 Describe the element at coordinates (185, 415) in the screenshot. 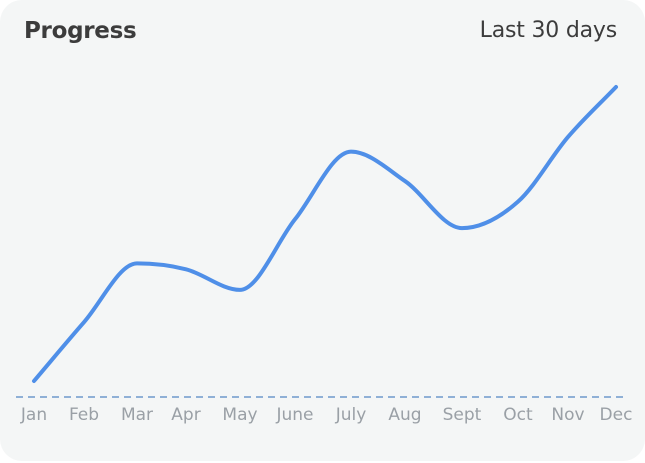

I see `x-tick-label: Apr` at that location.